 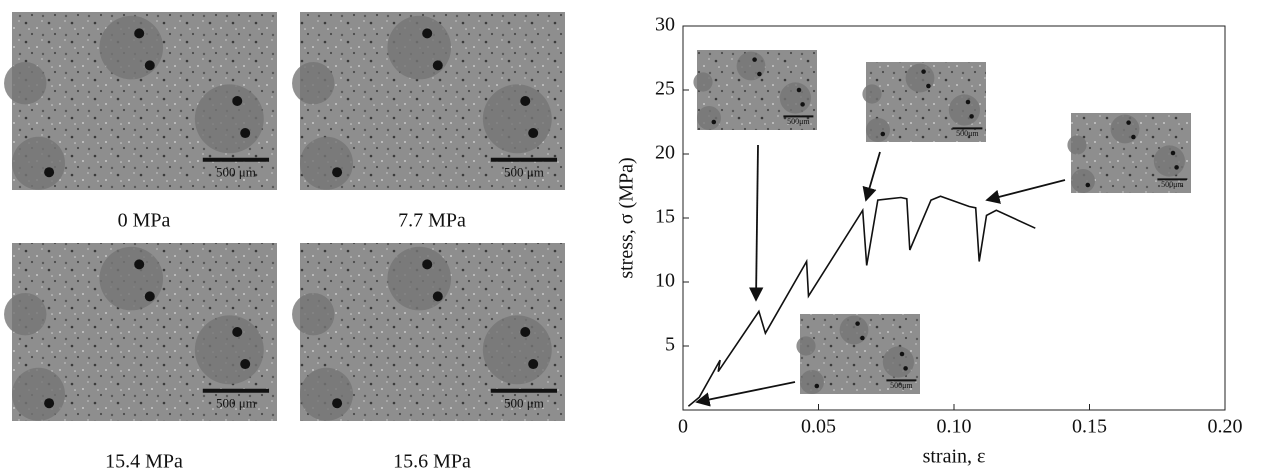 What do you see at coordinates (818, 427) in the screenshot?
I see `x-tick-label: 0.05` at bounding box center [818, 427].